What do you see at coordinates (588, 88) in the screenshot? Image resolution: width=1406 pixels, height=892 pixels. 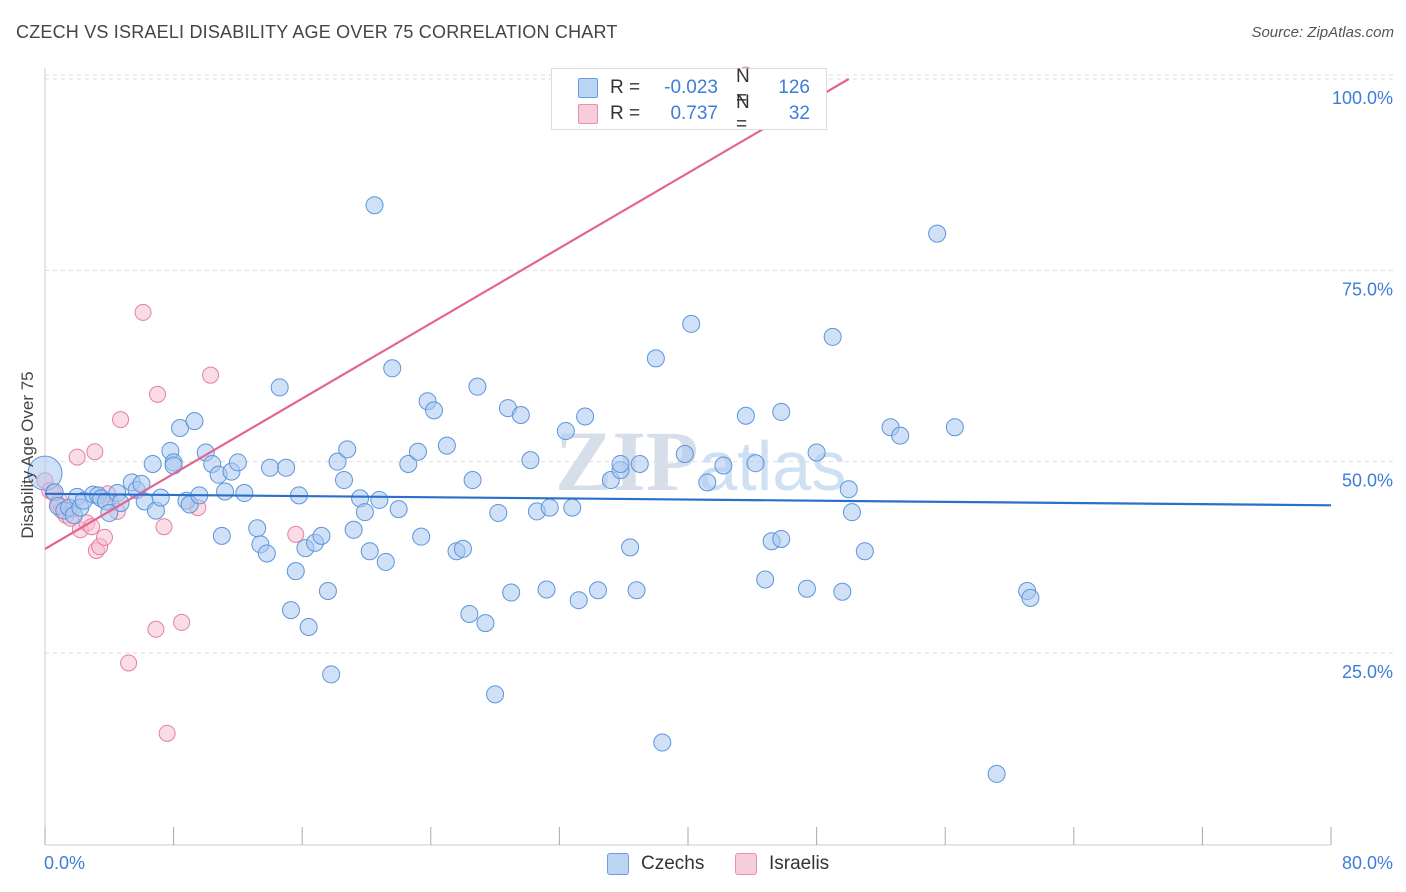 I see `czech-swatch` at bounding box center [588, 88].